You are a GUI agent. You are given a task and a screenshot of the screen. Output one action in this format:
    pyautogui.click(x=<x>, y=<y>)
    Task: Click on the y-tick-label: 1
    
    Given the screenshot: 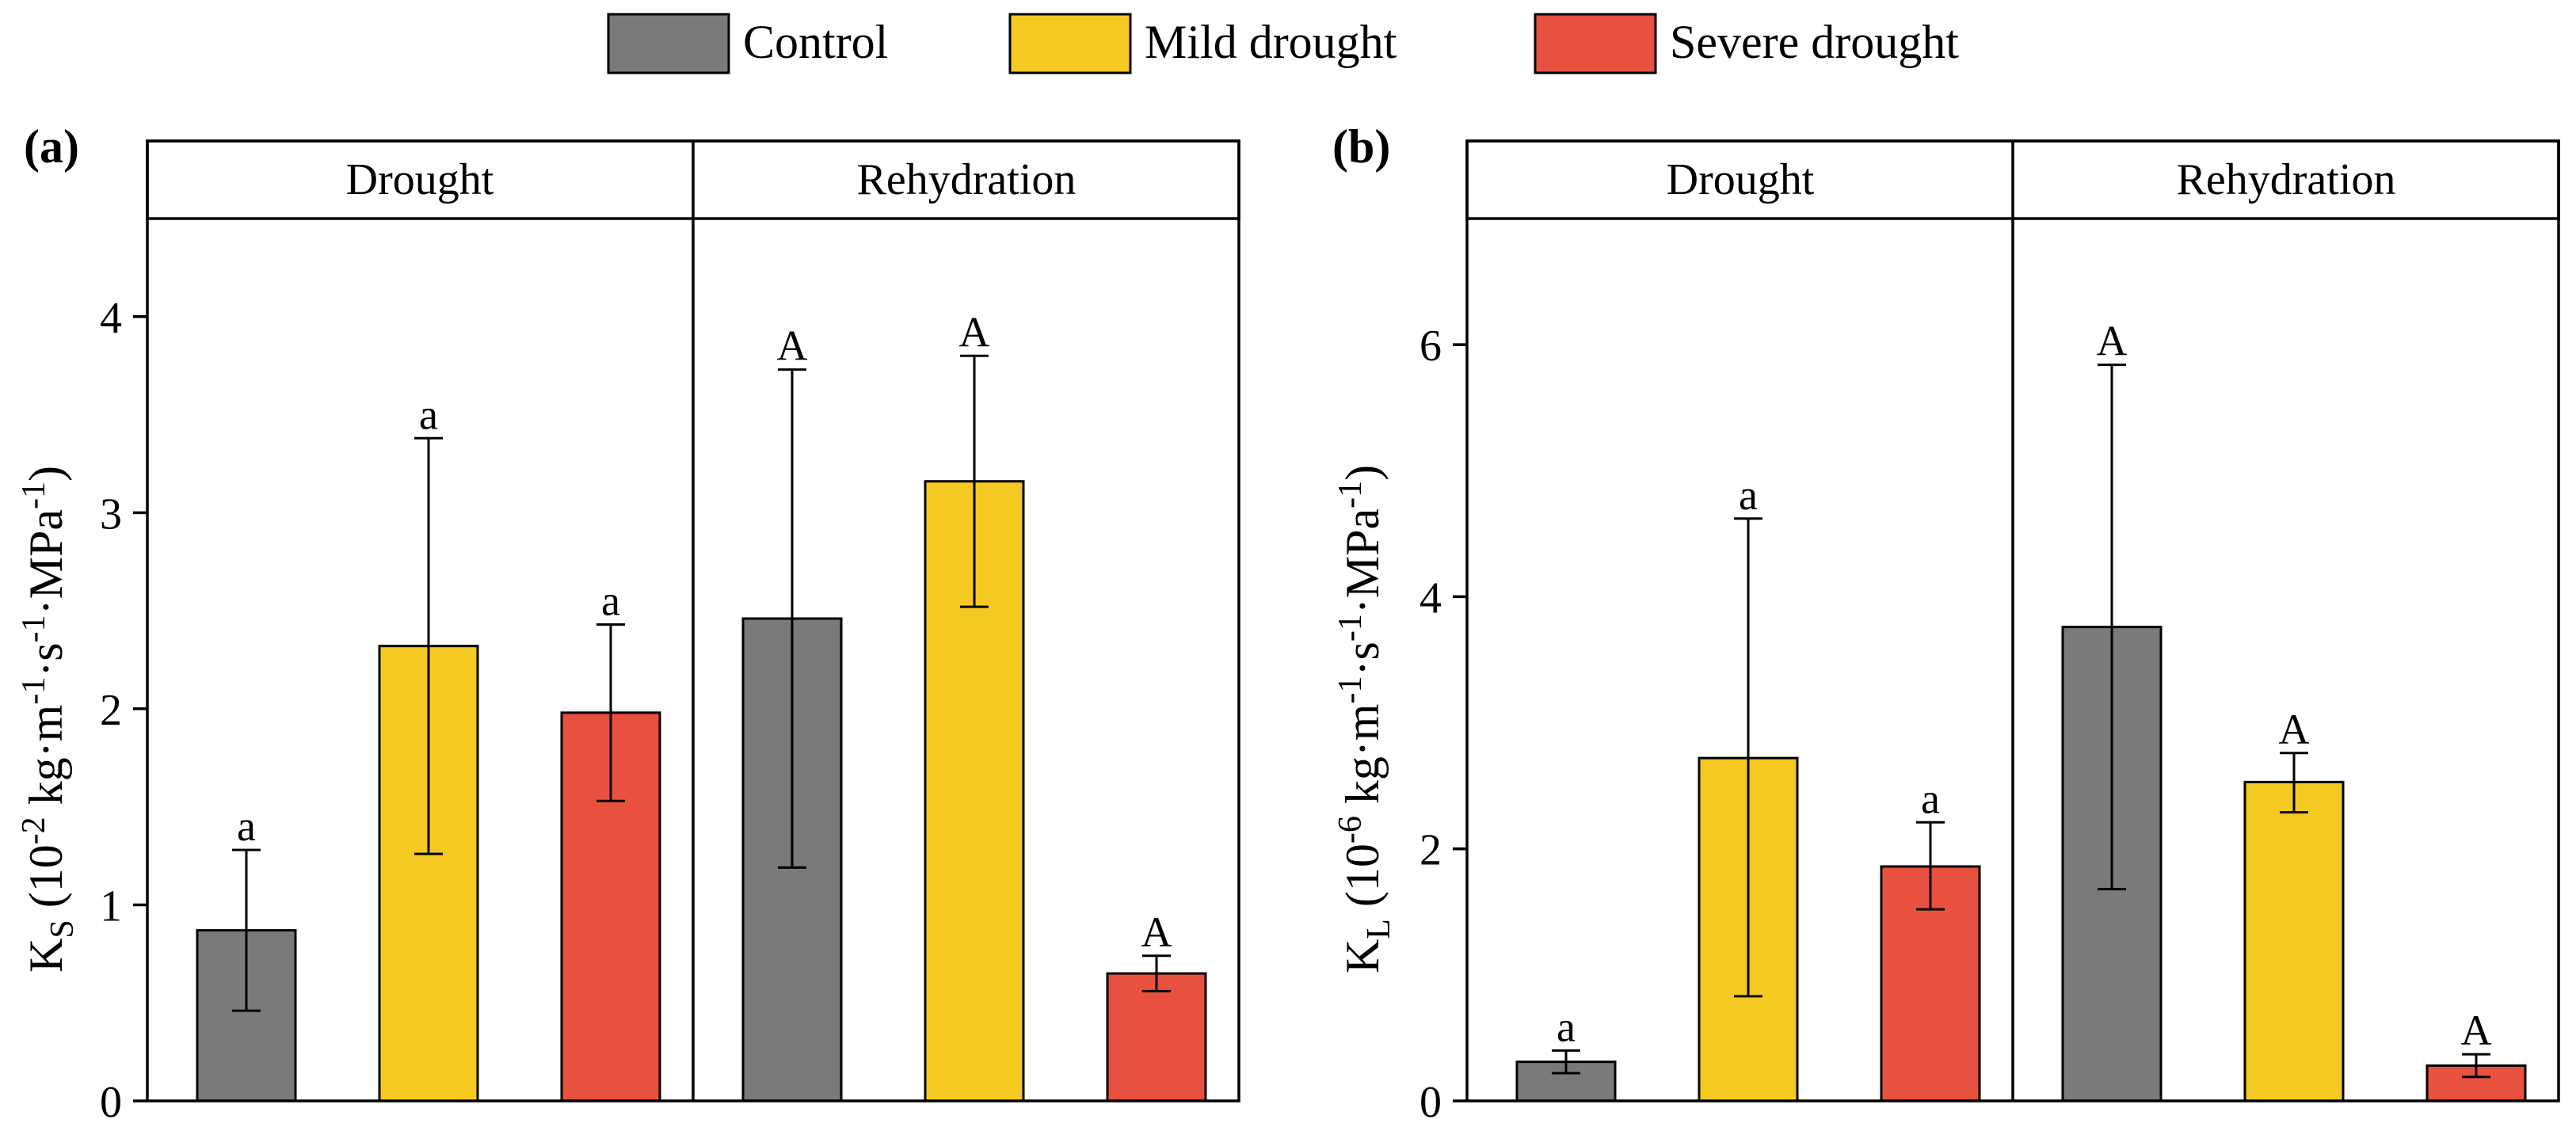 What is the action you would take?
    pyautogui.click(x=111, y=906)
    